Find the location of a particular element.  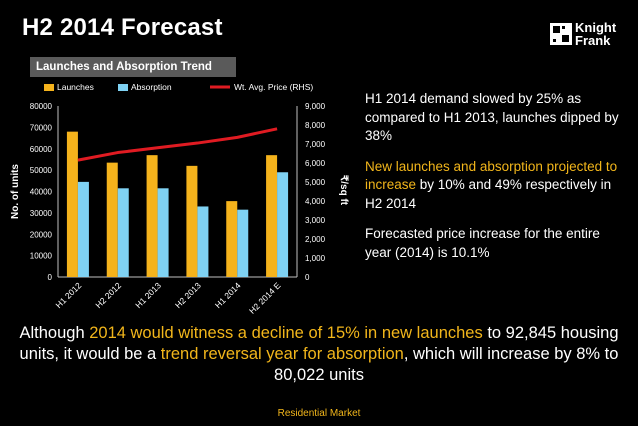

logo-line-2: Frank is located at coordinates (593, 40).